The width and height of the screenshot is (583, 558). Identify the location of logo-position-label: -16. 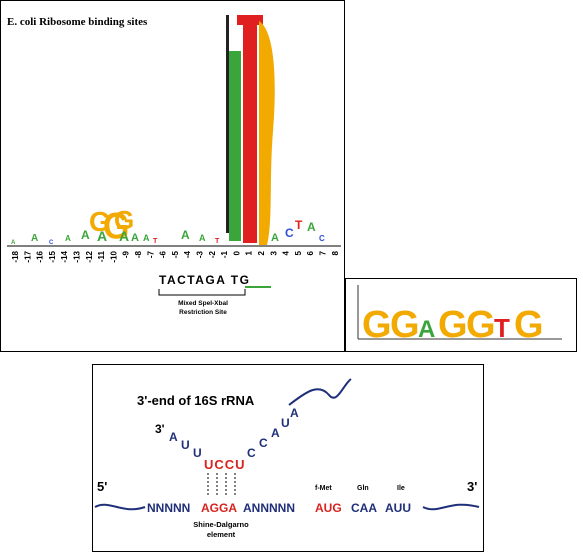
(40, 256).